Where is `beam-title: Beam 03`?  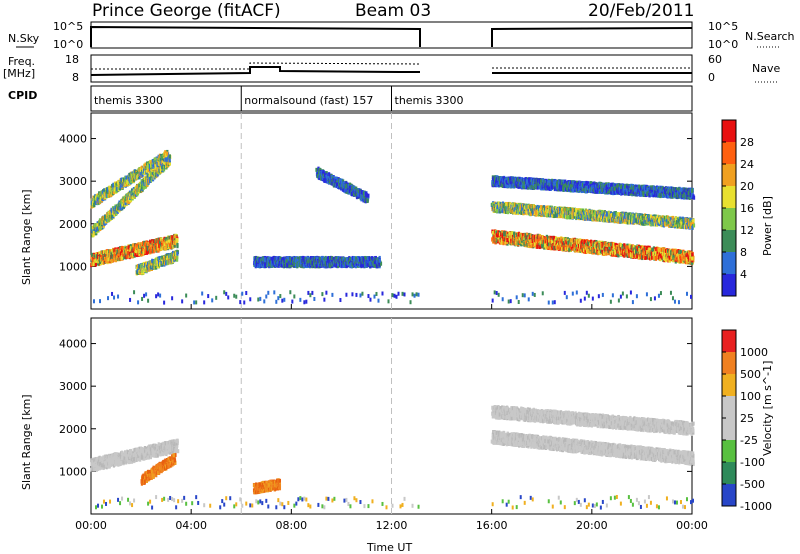 beam-title: Beam 03 is located at coordinates (393, 11).